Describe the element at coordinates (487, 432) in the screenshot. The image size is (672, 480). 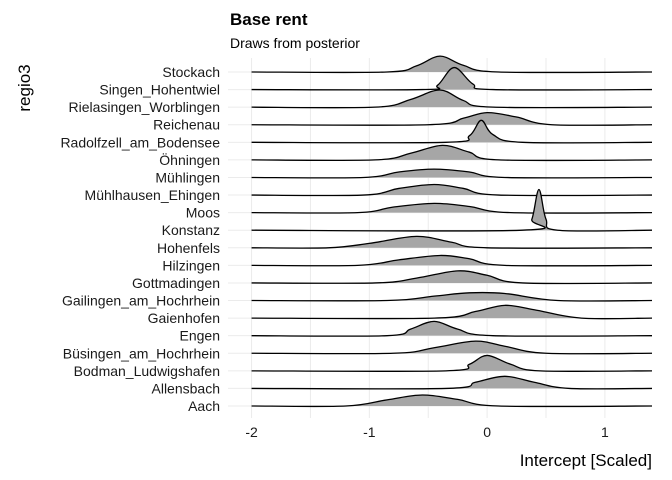
I see `x-tick-label: 0` at that location.